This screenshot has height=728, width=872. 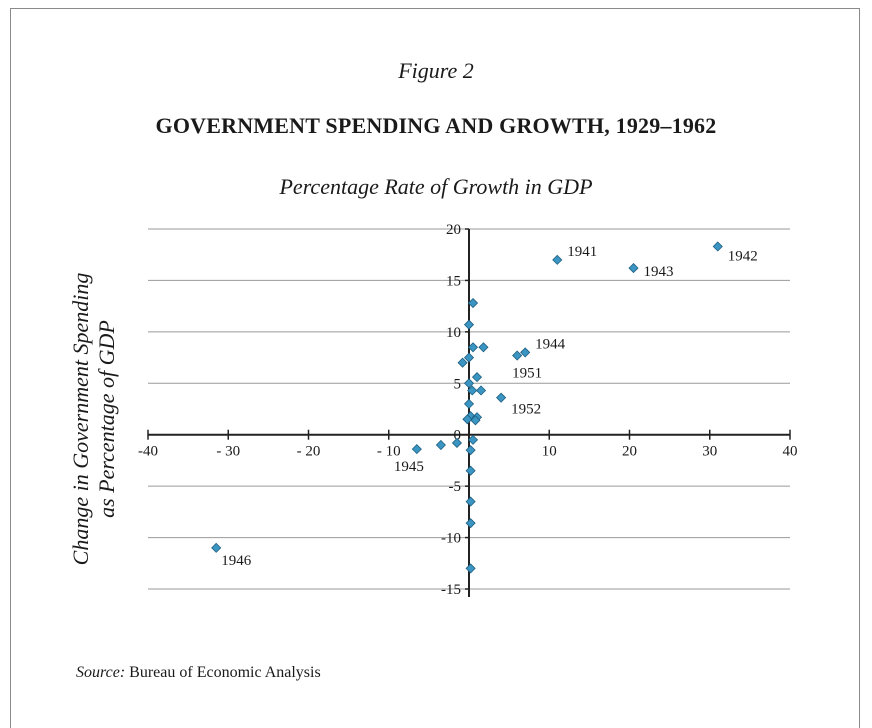 I want to click on y-tick-label: 10, so click(x=453, y=333).